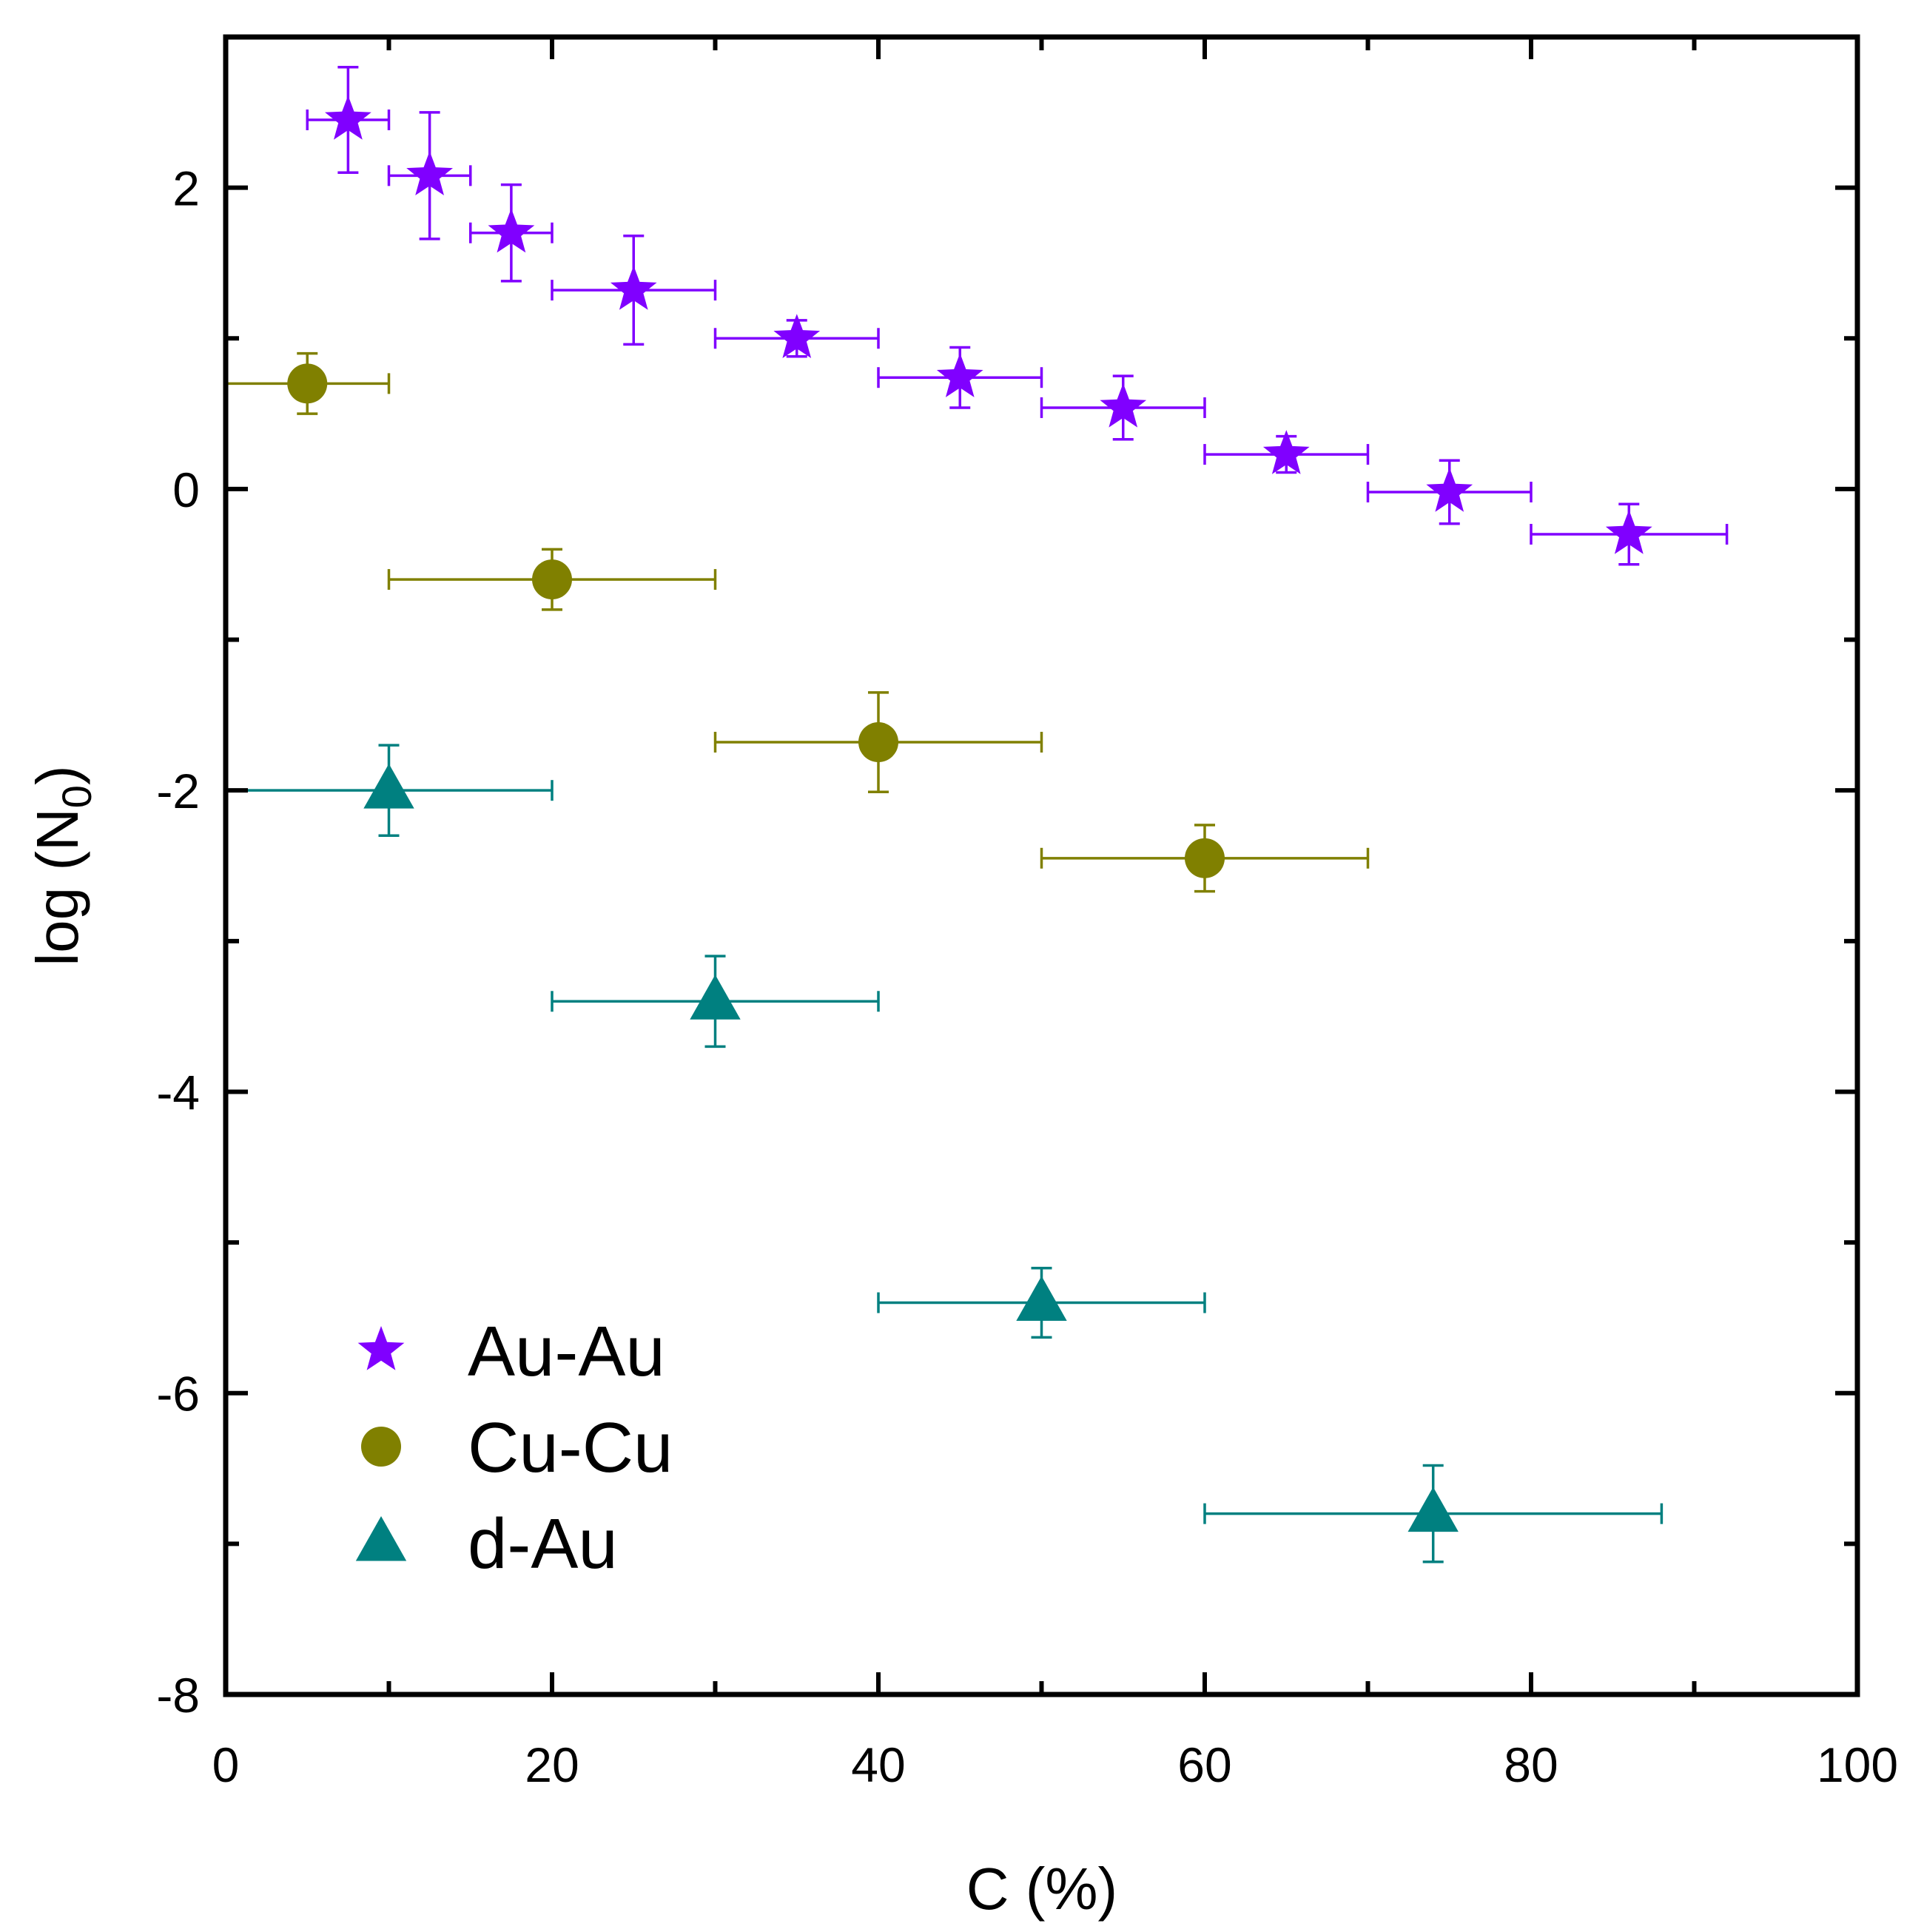 This screenshot has width=1924, height=1932. I want to click on y-tick-label: 0, so click(186, 490).